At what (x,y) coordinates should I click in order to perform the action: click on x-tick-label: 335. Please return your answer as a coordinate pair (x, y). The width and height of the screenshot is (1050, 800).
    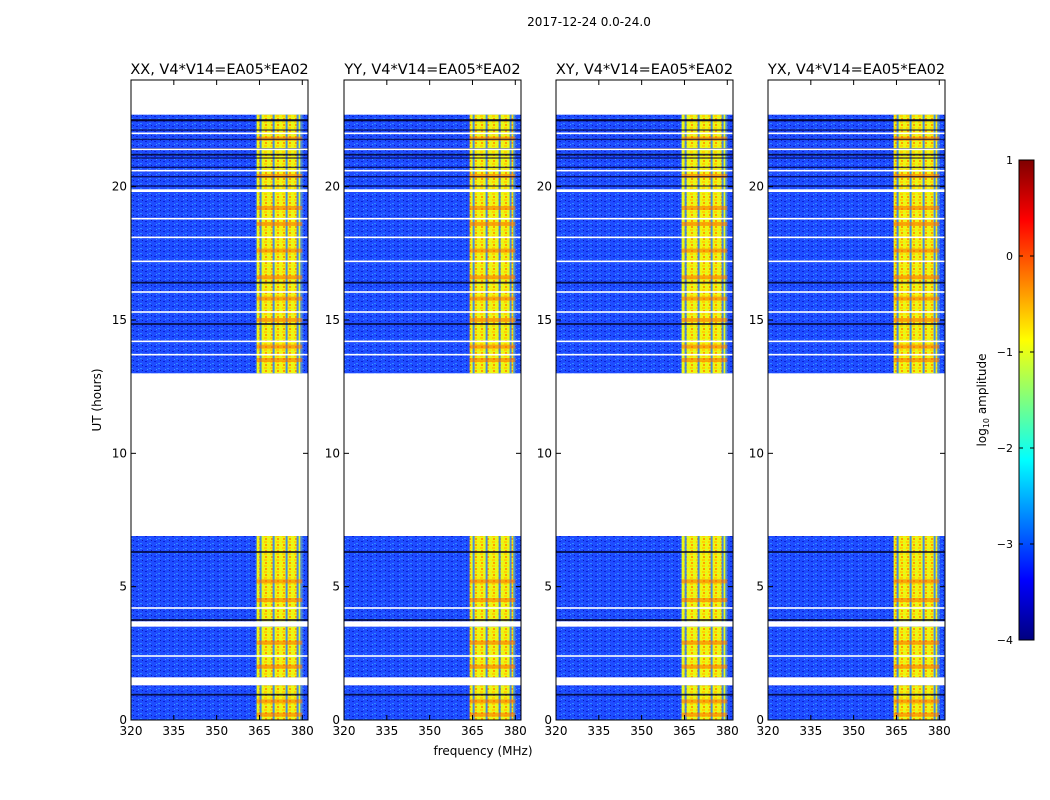
    Looking at the image, I should click on (173, 731).